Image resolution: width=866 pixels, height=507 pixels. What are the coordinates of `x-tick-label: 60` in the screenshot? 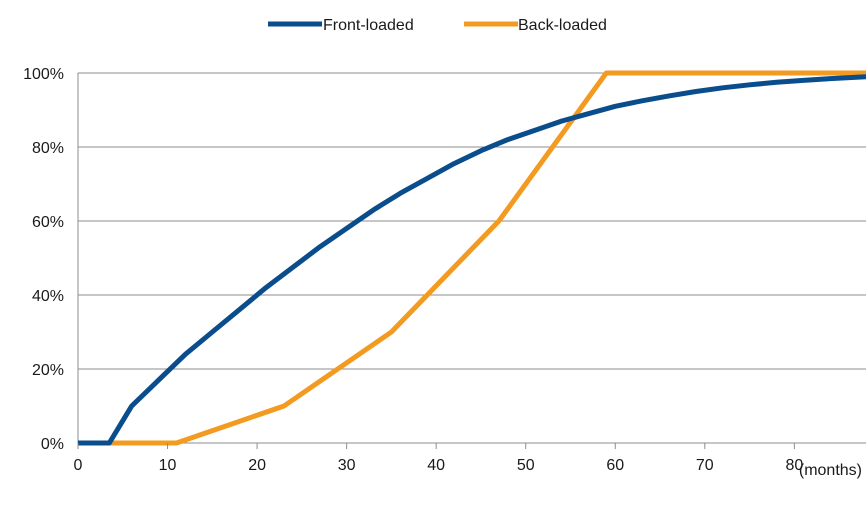 It's located at (615, 465).